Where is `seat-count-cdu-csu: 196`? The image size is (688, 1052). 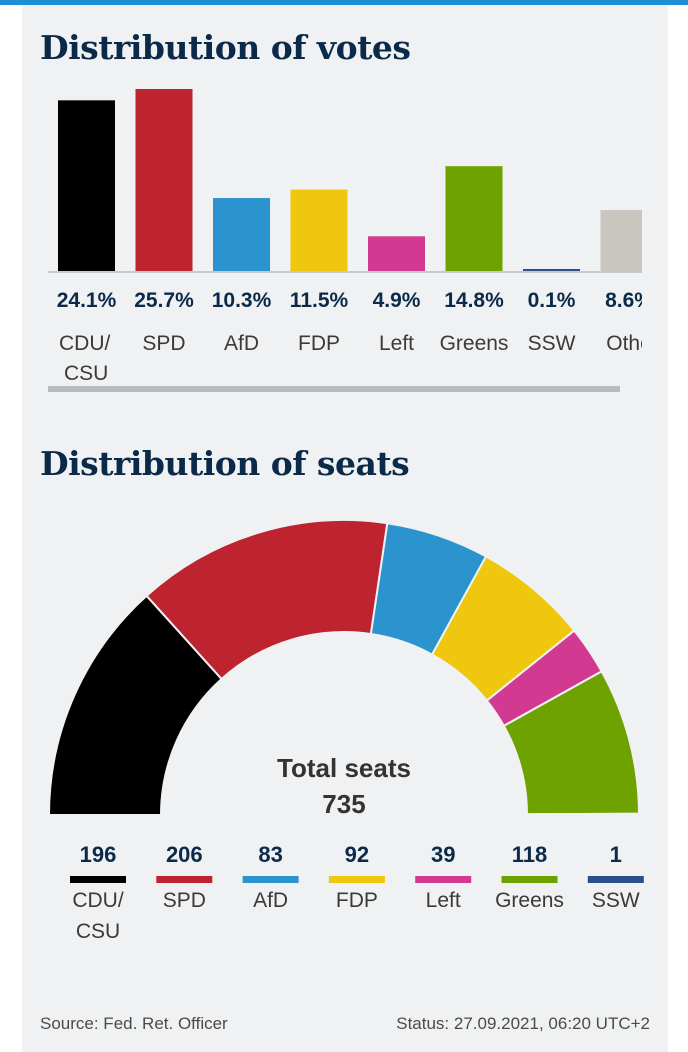
seat-count-cdu-csu: 196 is located at coordinates (98, 854).